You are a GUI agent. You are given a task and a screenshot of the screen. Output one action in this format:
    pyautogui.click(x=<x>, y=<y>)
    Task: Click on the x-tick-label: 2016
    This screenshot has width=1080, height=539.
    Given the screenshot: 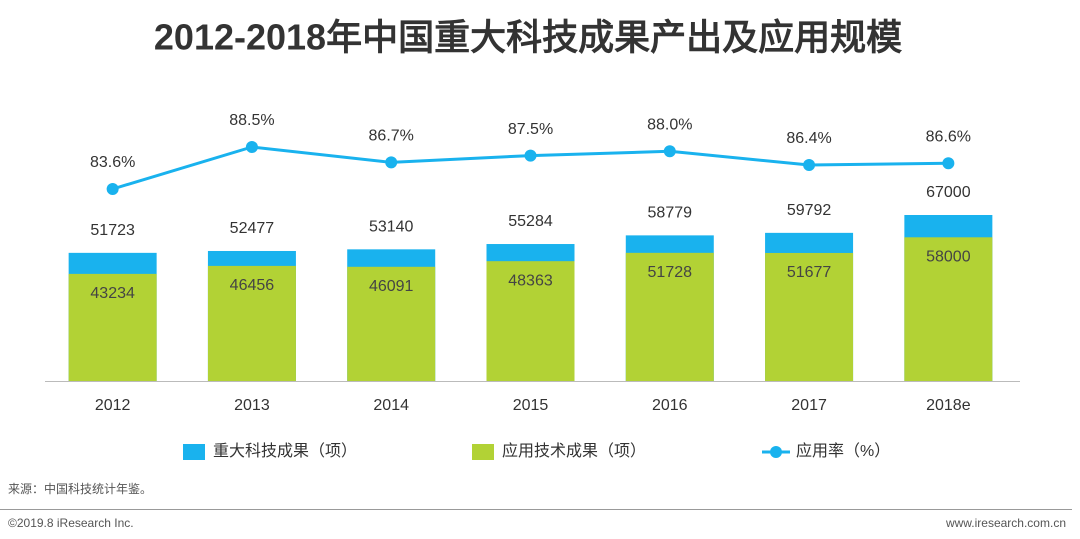 What is the action you would take?
    pyautogui.click(x=670, y=405)
    